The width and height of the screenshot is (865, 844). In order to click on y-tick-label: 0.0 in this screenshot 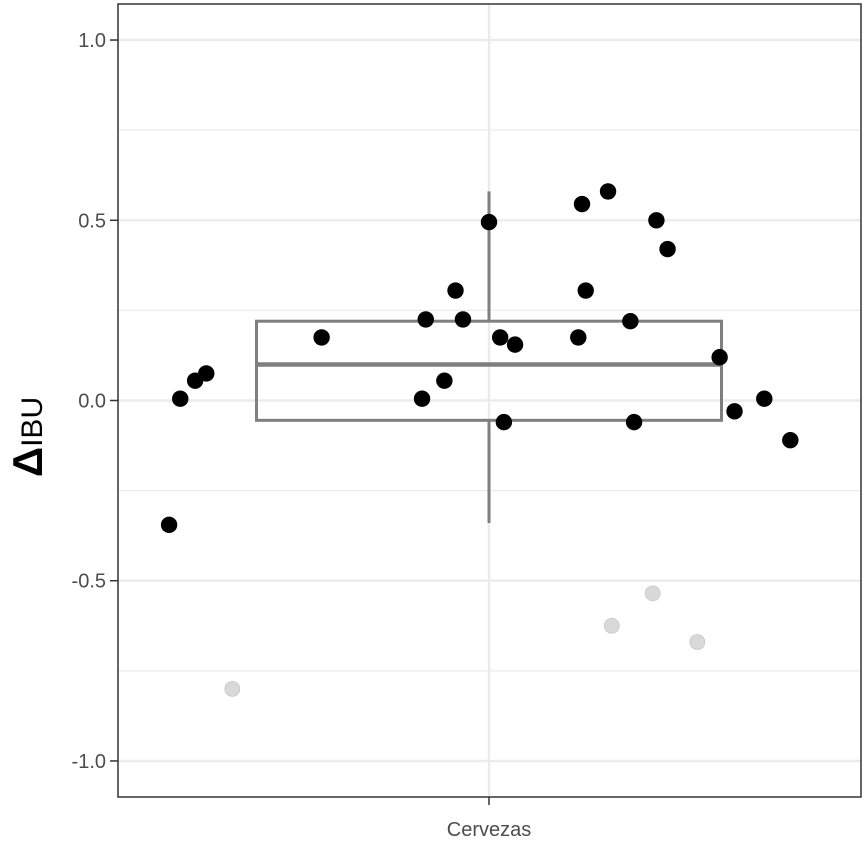, I will do `click(92, 402)`.